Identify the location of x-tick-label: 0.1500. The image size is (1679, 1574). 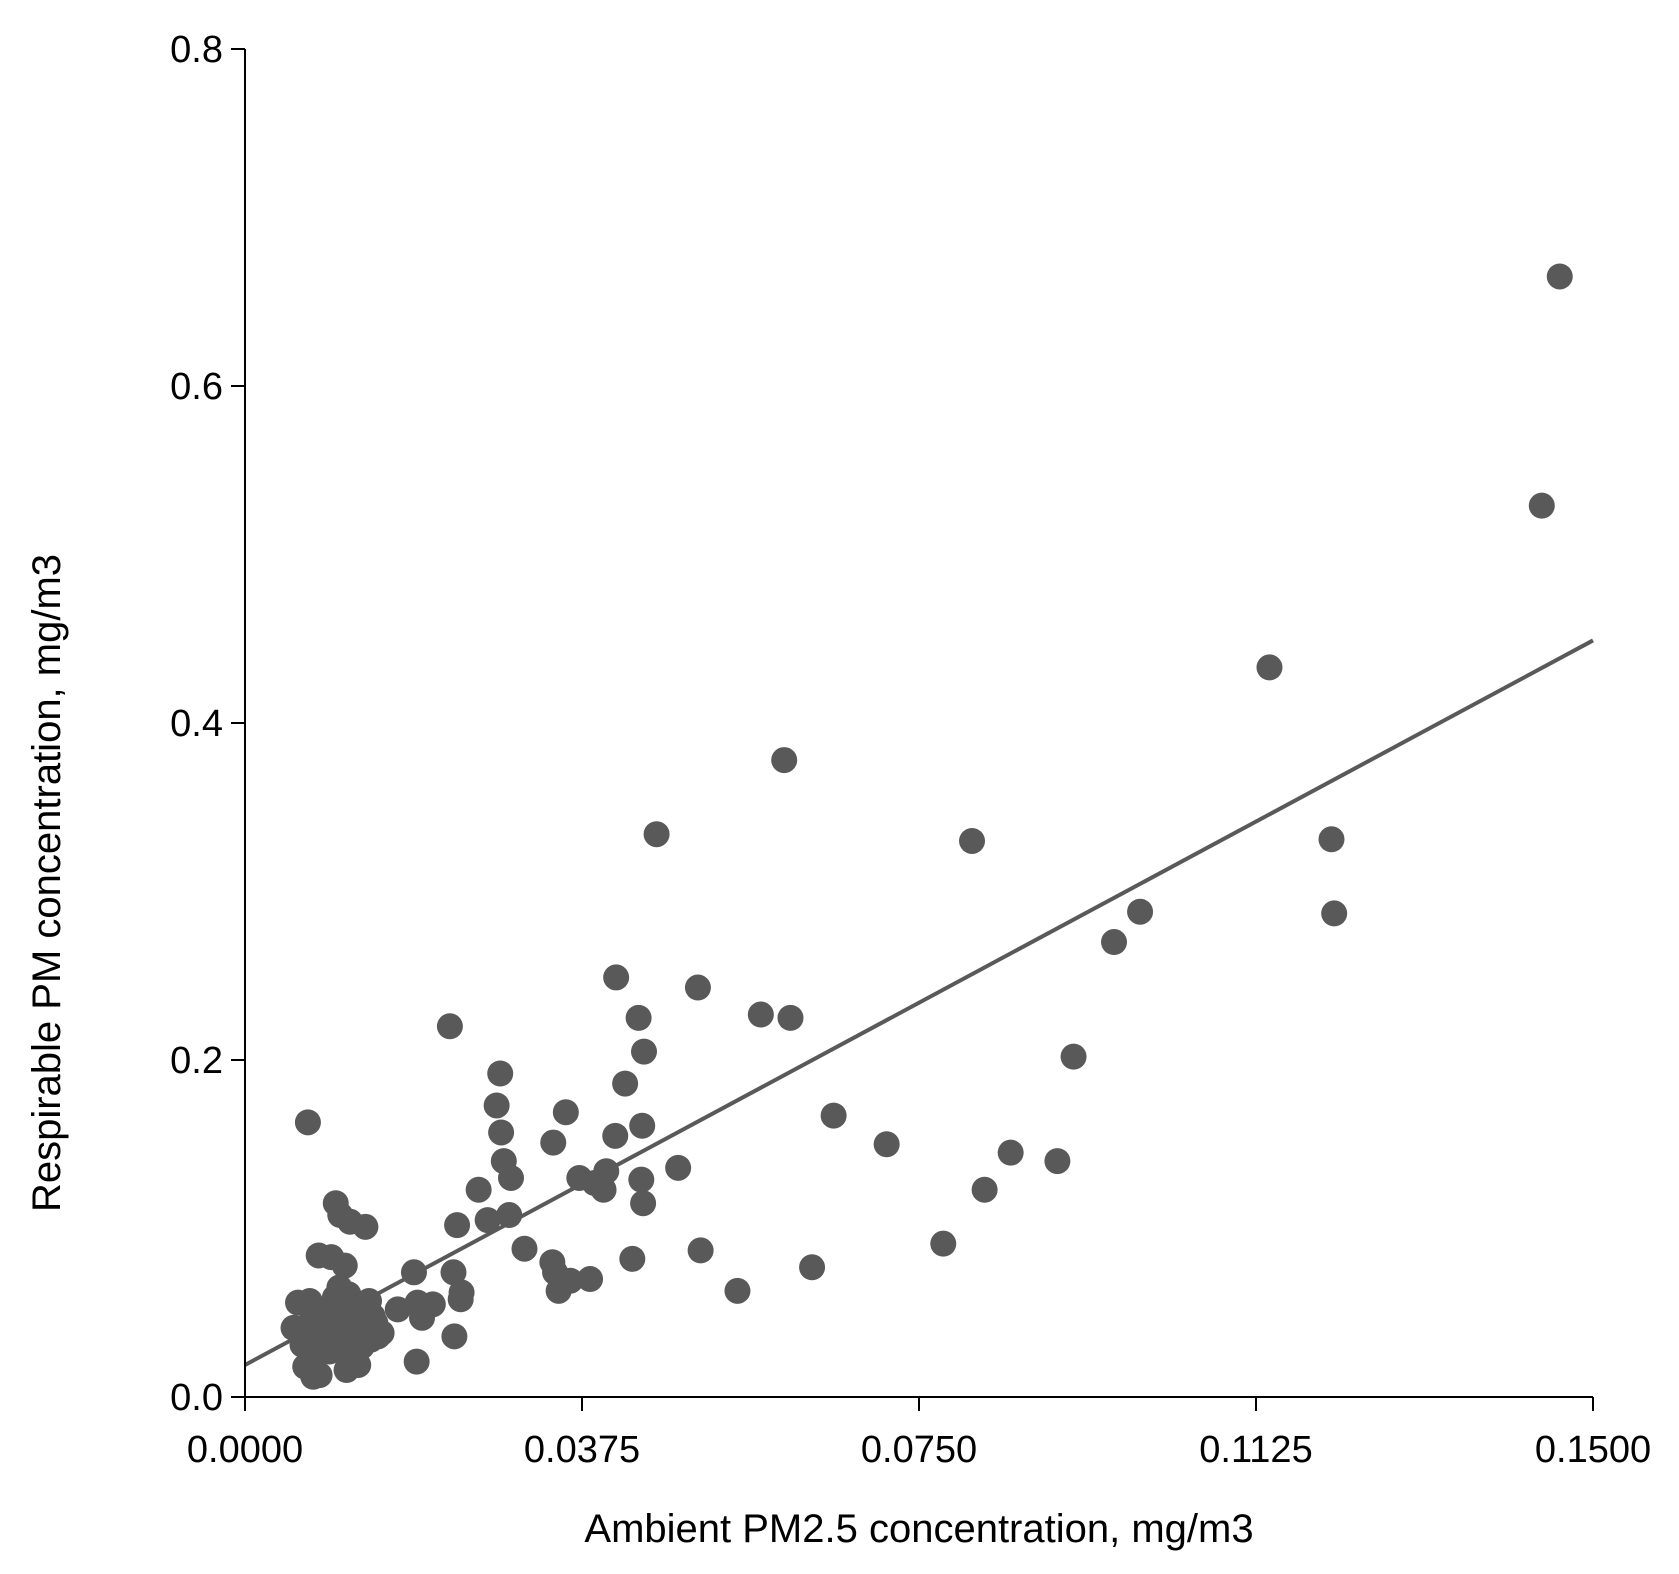
(1593, 1450).